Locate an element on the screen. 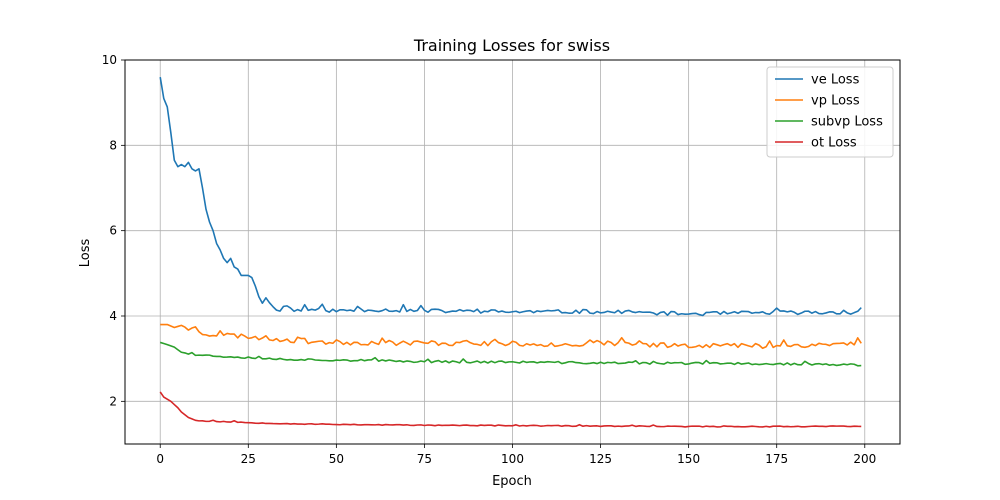  y-tick-label: 4 is located at coordinates (113, 316).